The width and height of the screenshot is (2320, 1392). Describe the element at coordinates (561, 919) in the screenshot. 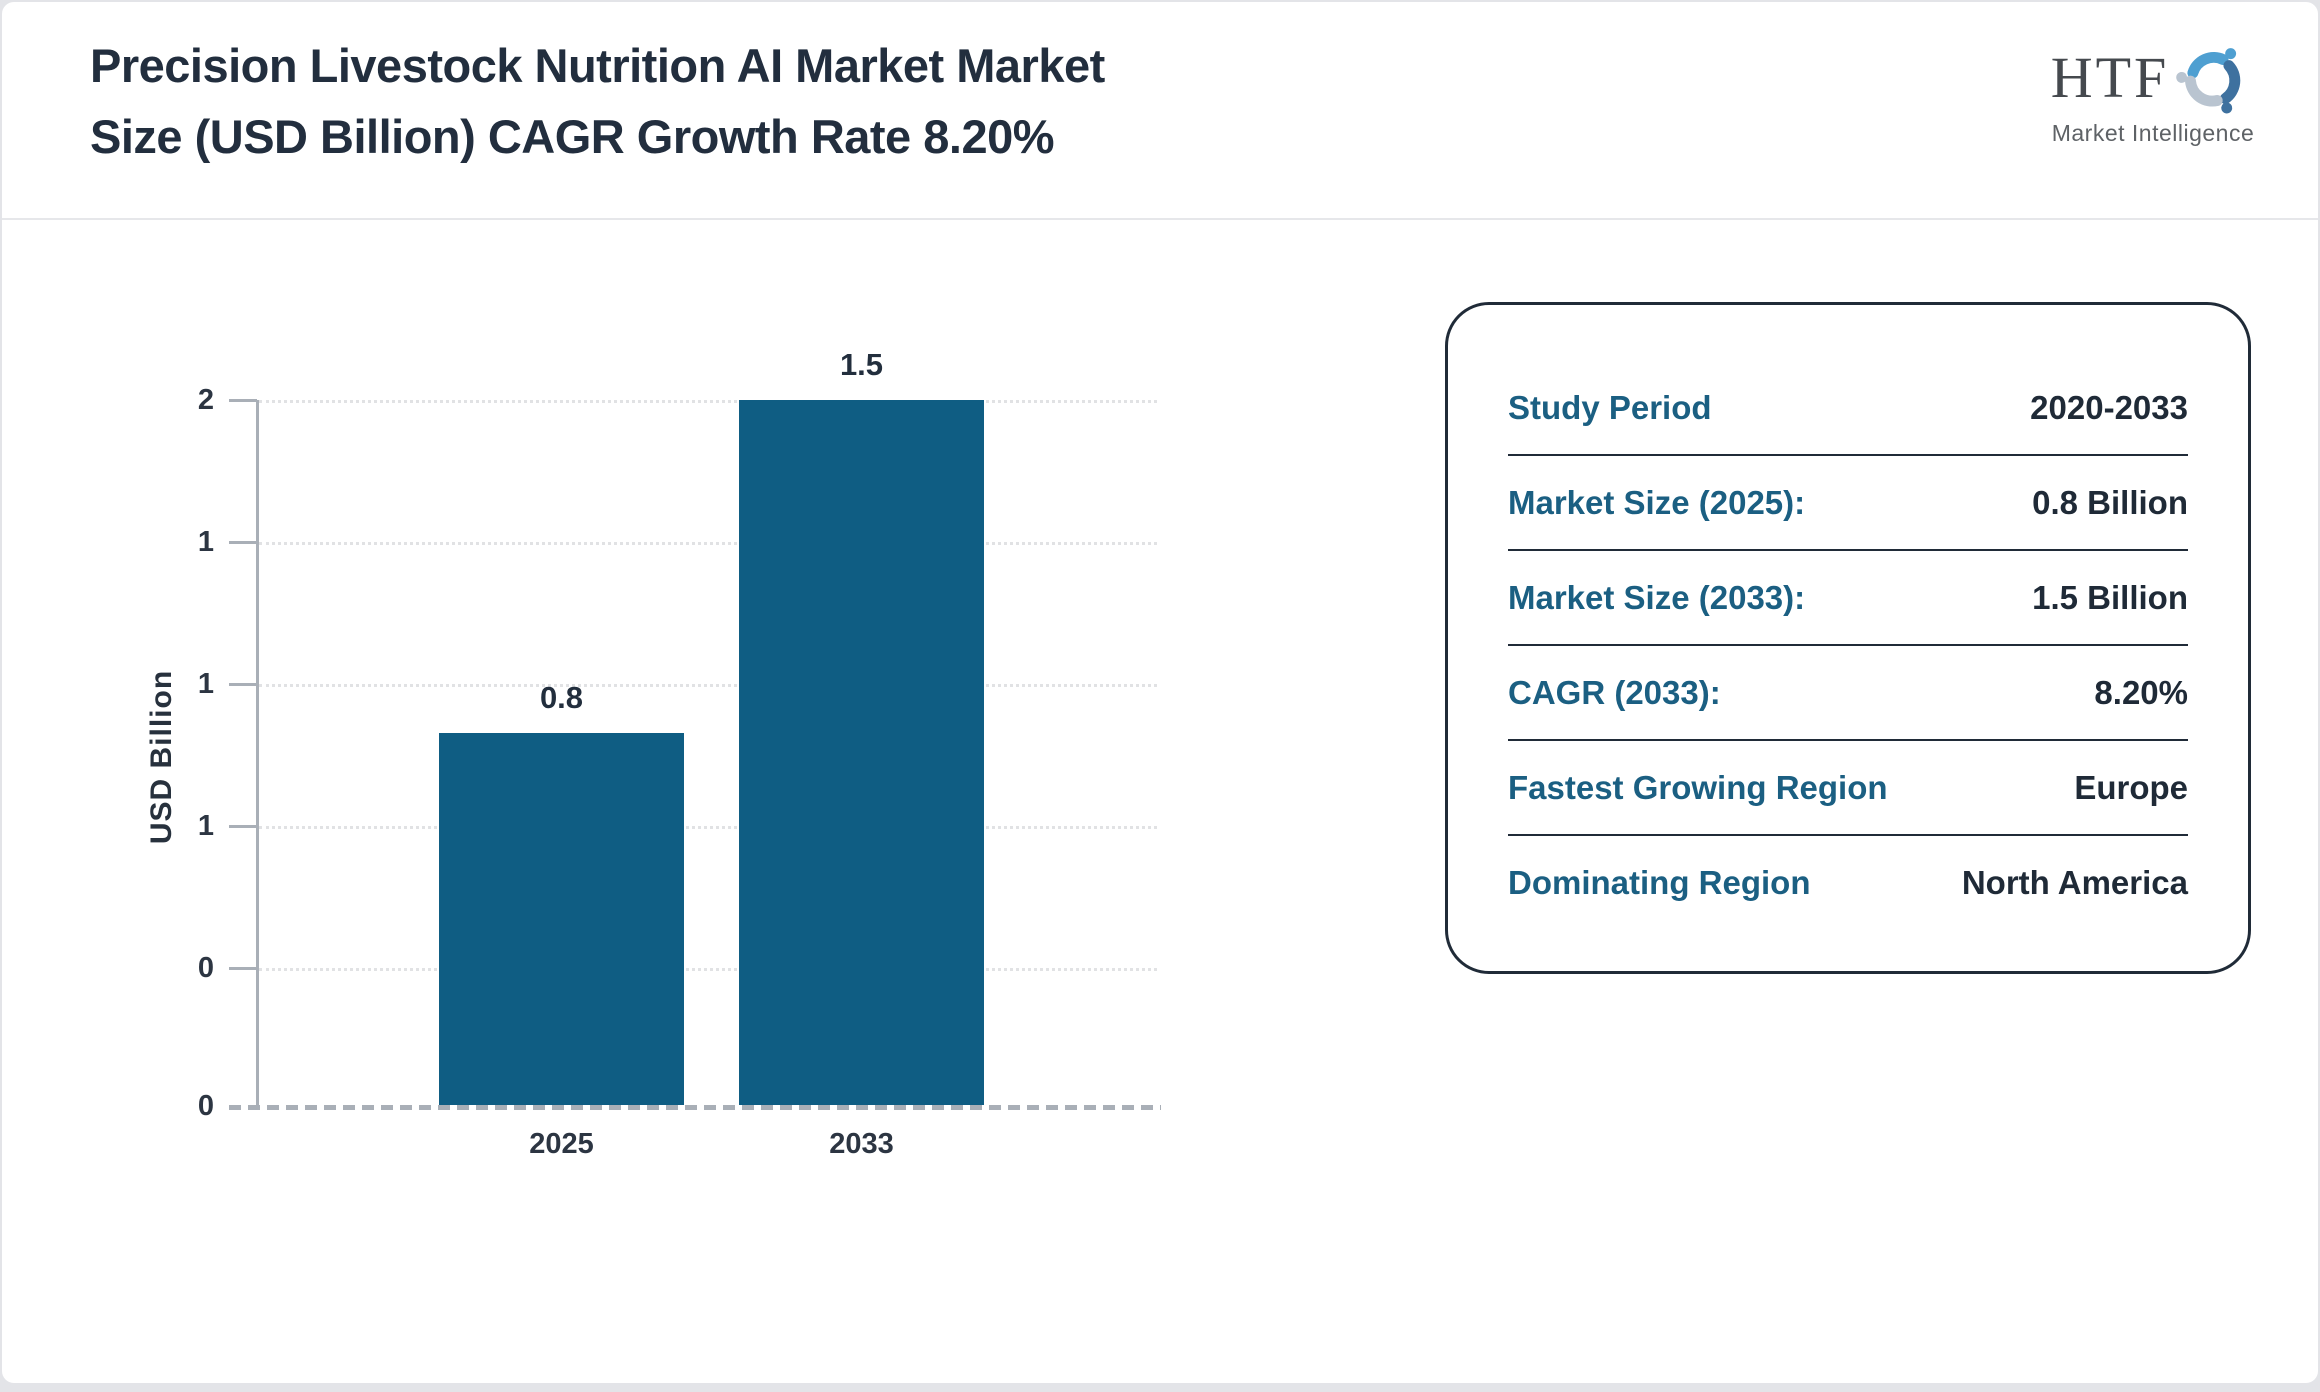

I see `bar-2025` at that location.